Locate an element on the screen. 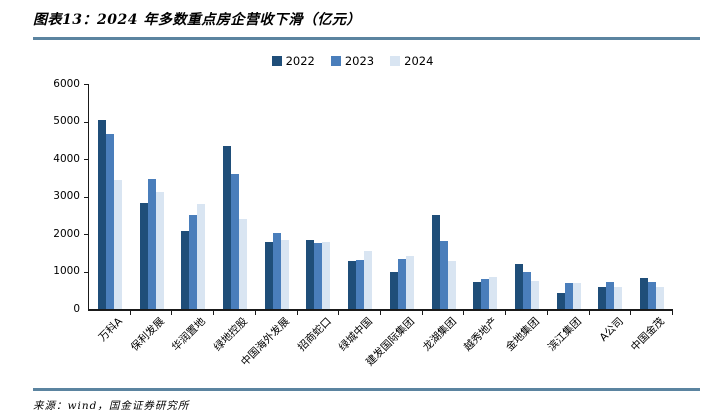 This screenshot has width=705, height=420. y-tick-label: 0 is located at coordinates (76, 308).